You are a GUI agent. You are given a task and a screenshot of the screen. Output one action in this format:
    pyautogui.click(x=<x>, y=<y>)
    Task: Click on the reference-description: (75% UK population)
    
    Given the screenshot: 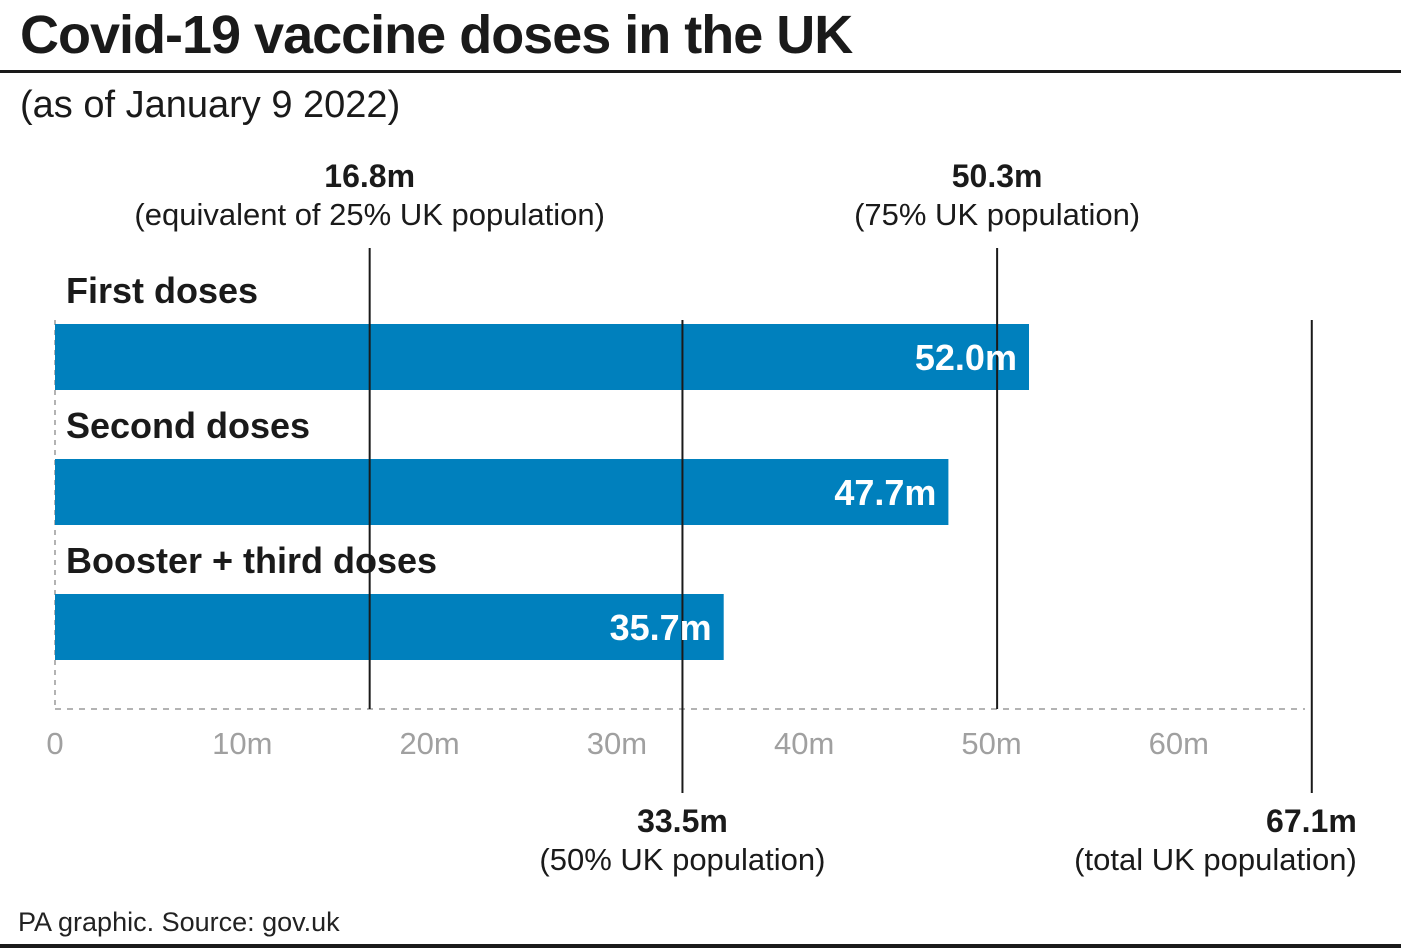 What is the action you would take?
    pyautogui.click(x=997, y=214)
    